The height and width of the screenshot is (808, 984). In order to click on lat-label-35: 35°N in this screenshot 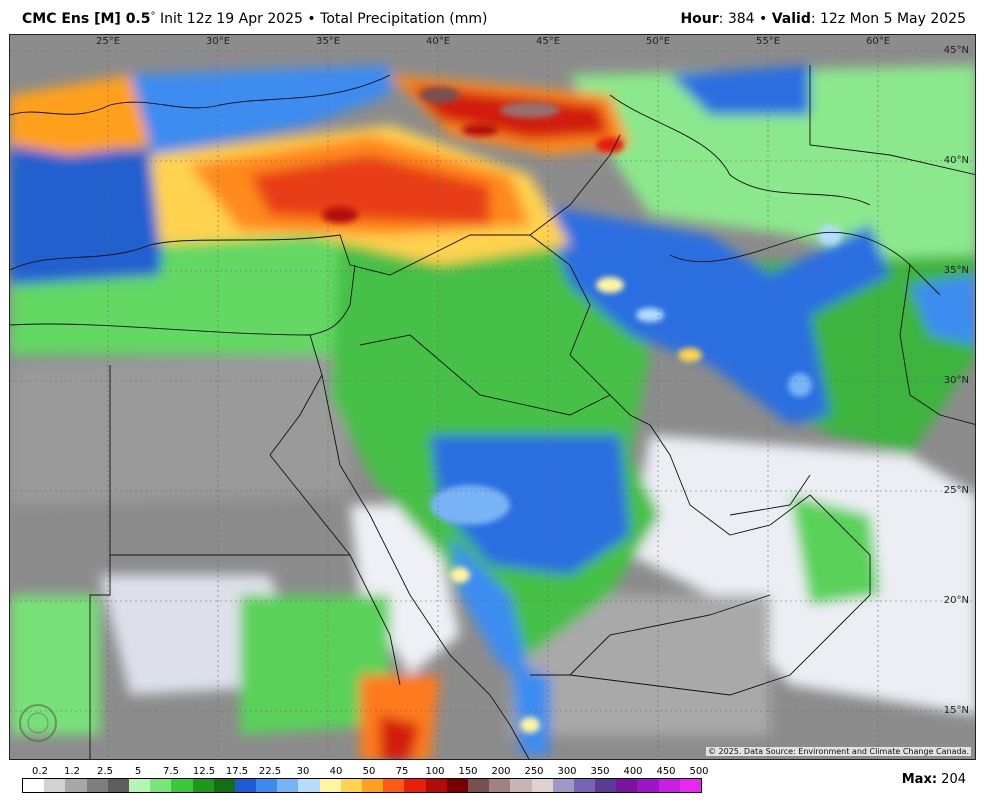, I will do `click(956, 270)`.